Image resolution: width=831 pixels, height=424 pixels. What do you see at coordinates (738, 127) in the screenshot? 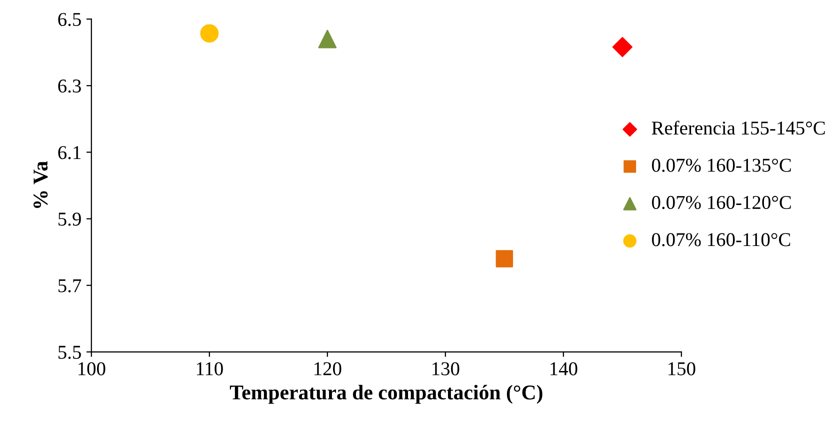
I see `legend-label: Referencia 155-145°C` at bounding box center [738, 127].